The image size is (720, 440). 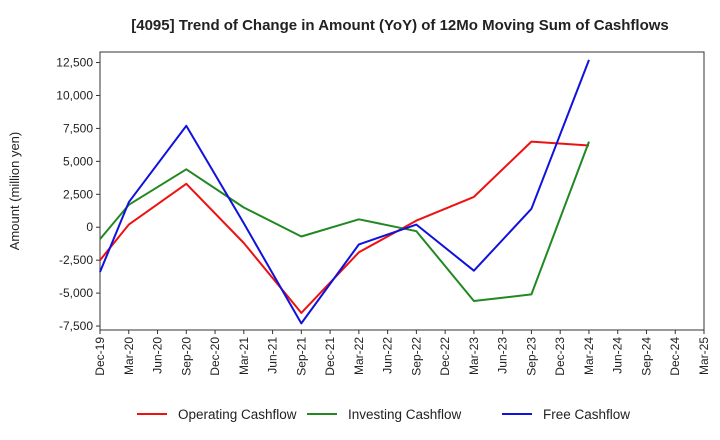 I want to click on x-tick-label: Jun-22, so click(x=388, y=355).